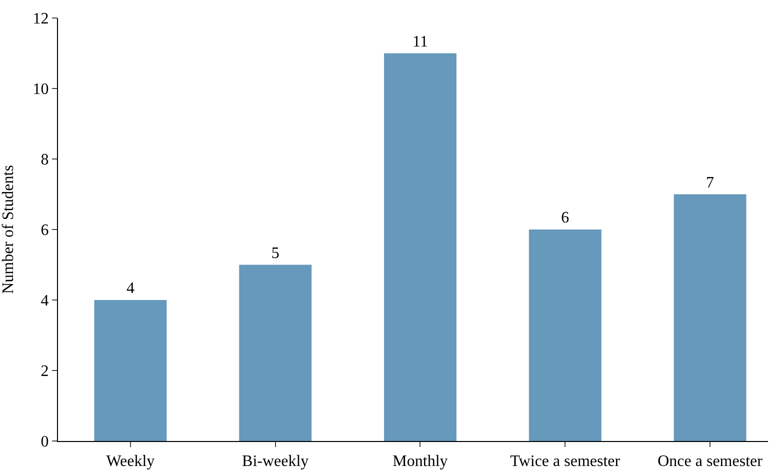 The image size is (773, 475). Describe the element at coordinates (420, 41) in the screenshot. I see `data-label: 11` at that location.